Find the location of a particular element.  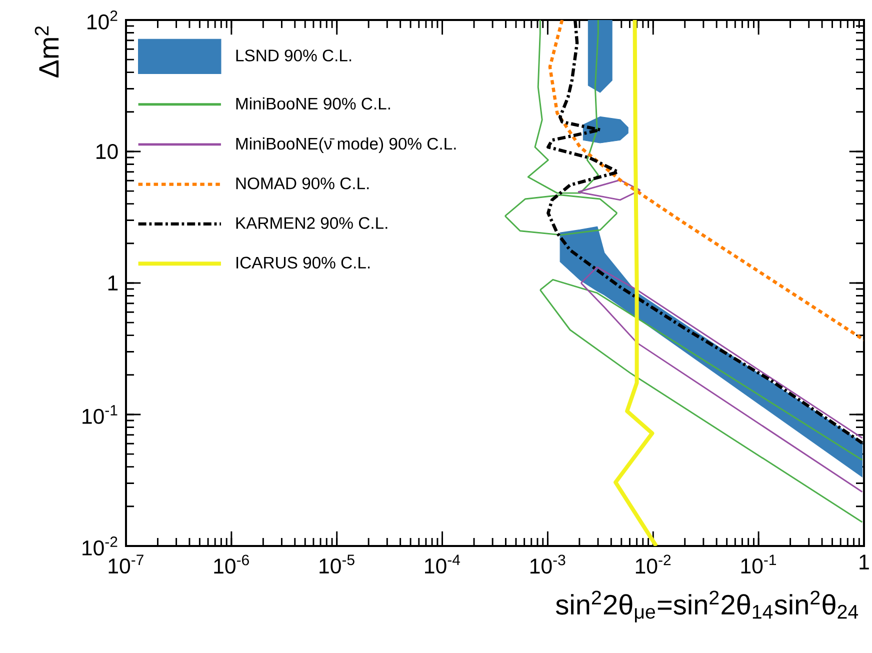

x-tick-label: 10$^{-1}$ is located at coordinates (758, 564).